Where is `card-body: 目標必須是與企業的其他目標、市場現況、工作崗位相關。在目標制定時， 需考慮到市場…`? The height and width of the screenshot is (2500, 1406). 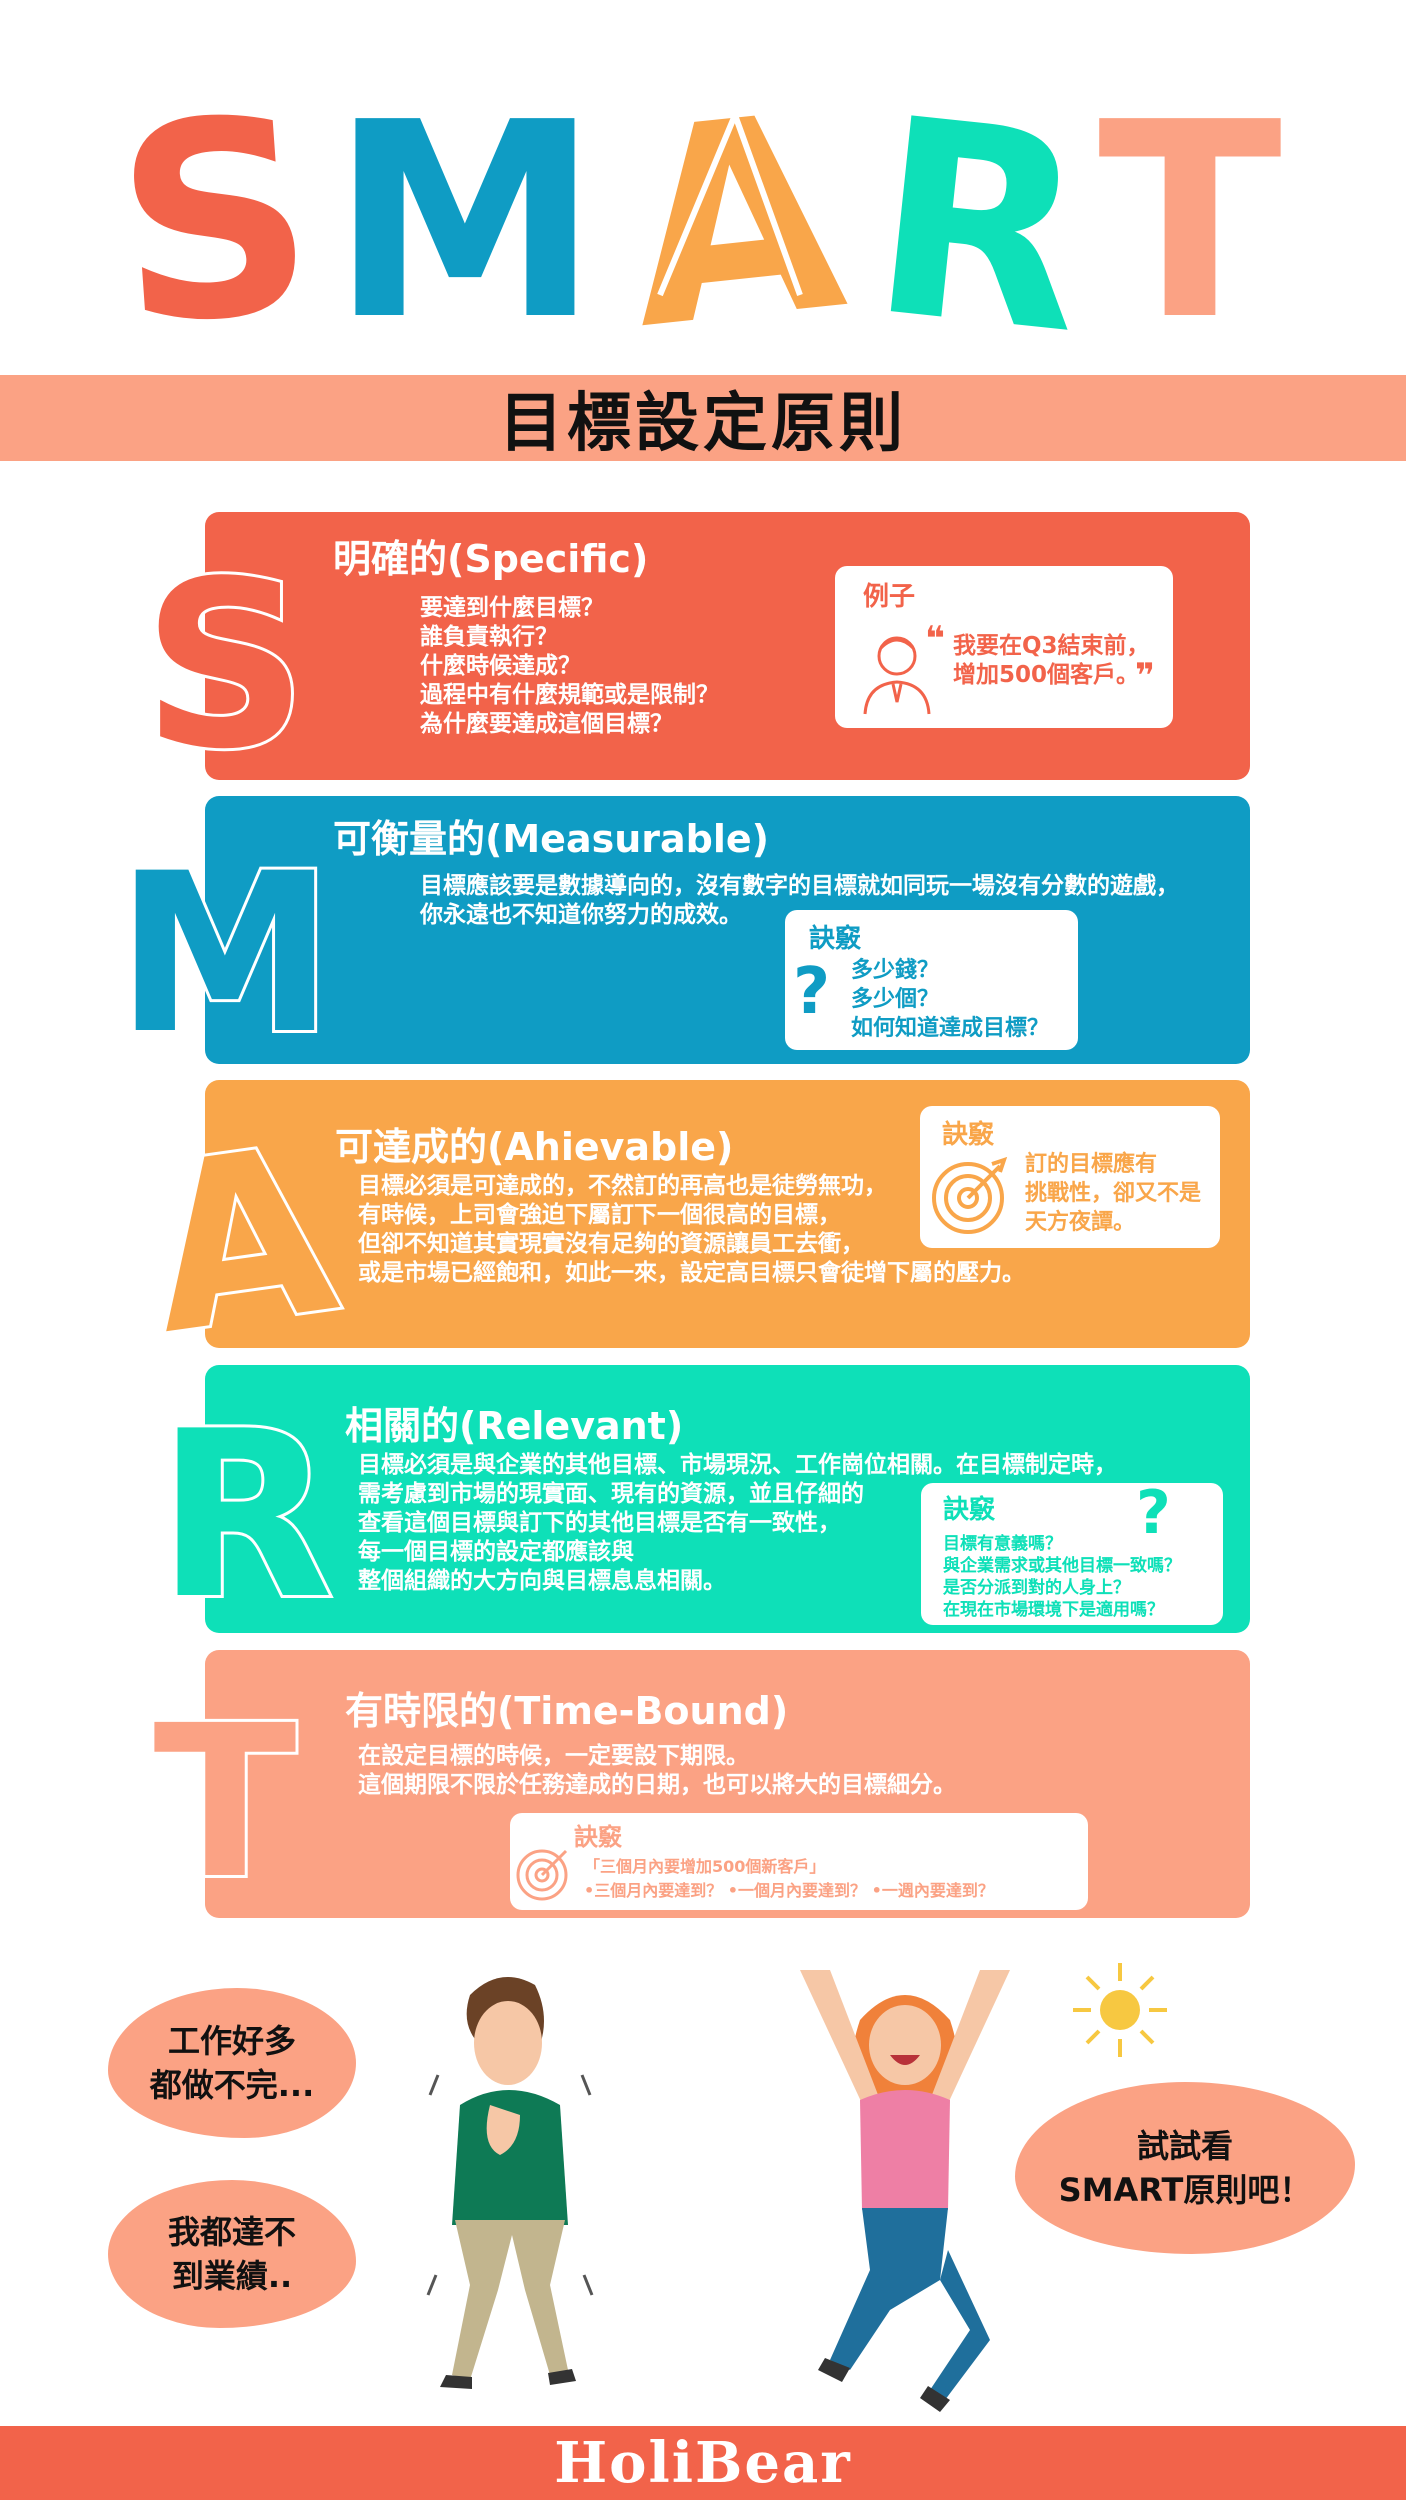
card-body: 目標必須是與企業的其他目標、市場現況、工作崗位相關。在目標制定時， 需考慮到市場… is located at coordinates (737, 1523).